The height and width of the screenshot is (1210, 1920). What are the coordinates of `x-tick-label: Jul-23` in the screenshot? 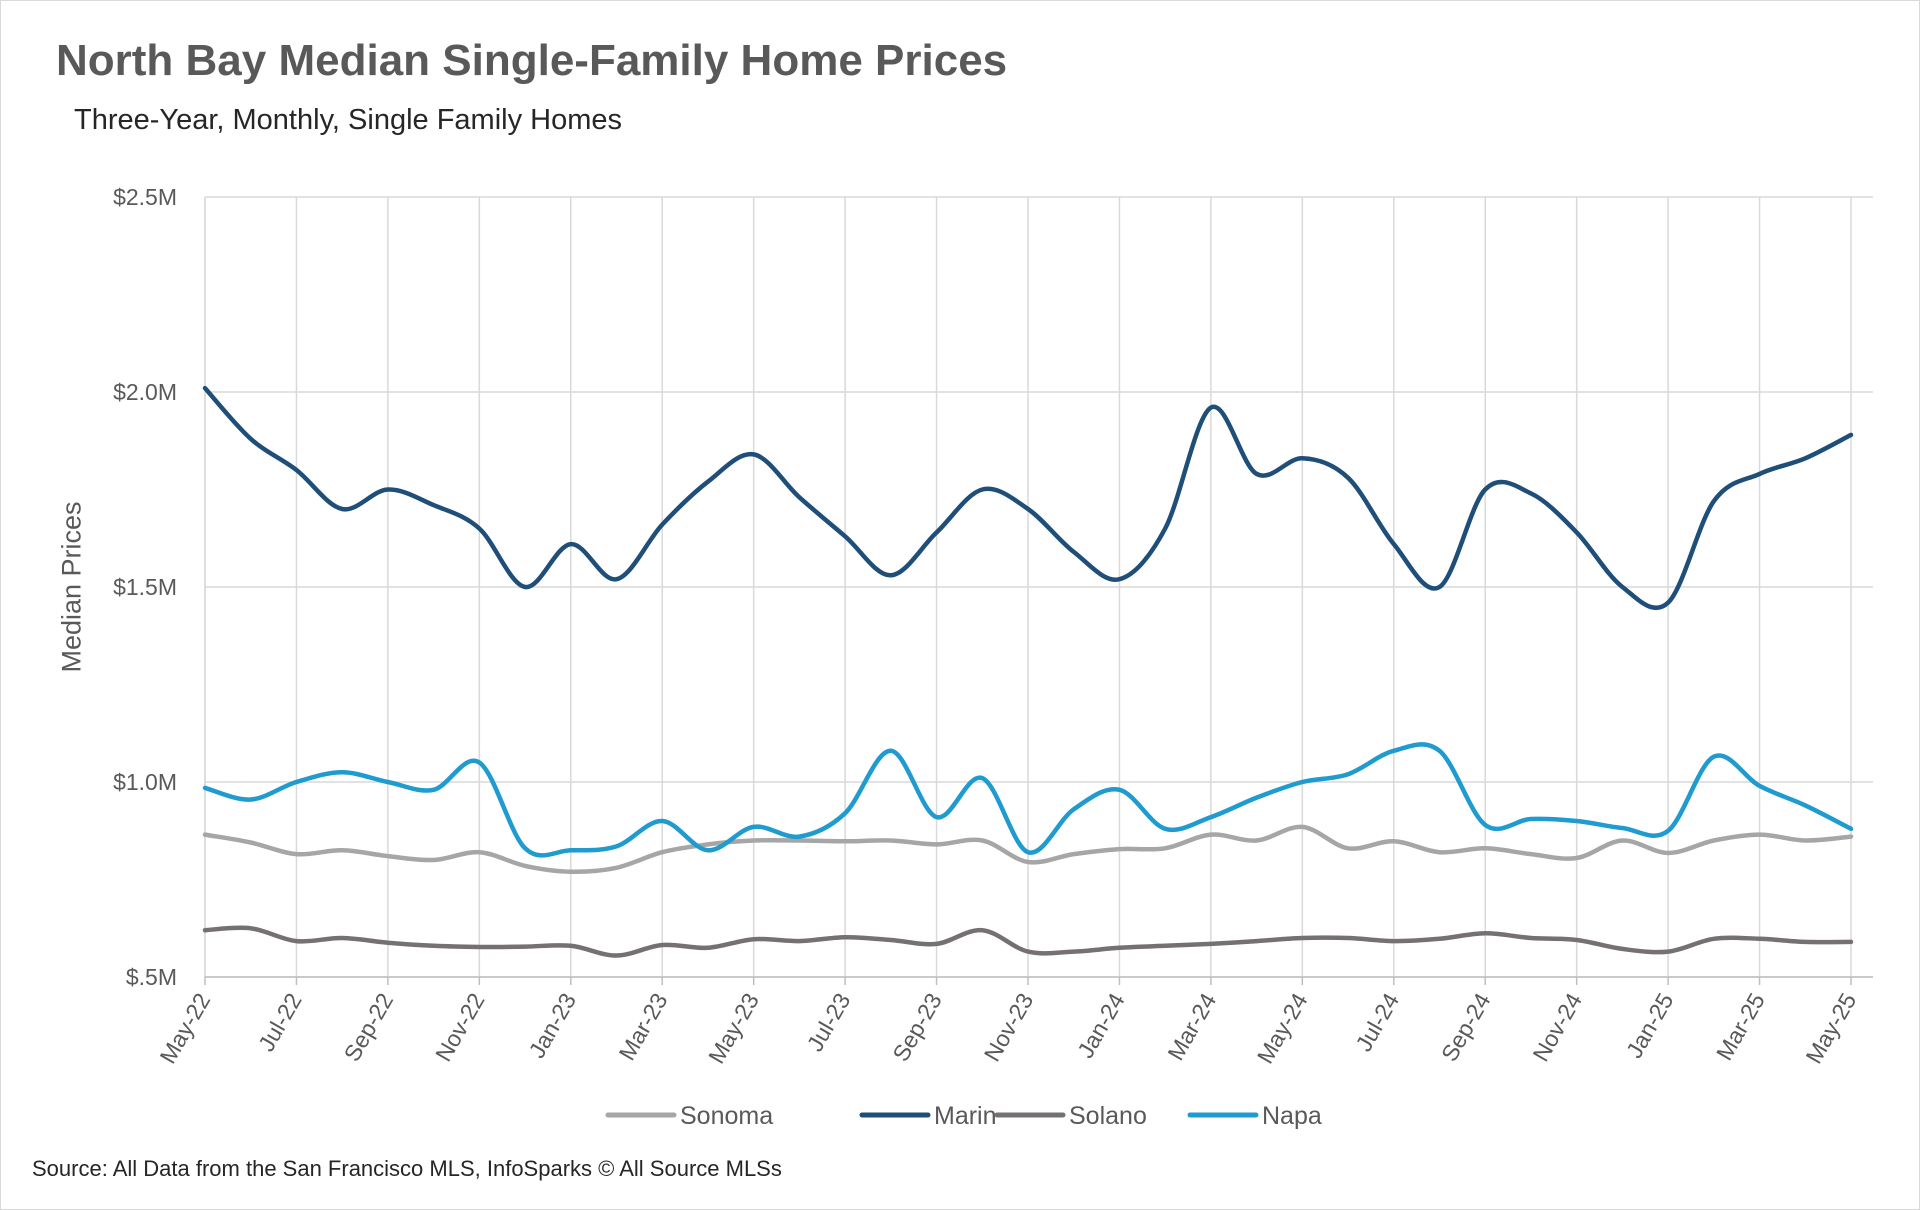 It's located at (829, 1022).